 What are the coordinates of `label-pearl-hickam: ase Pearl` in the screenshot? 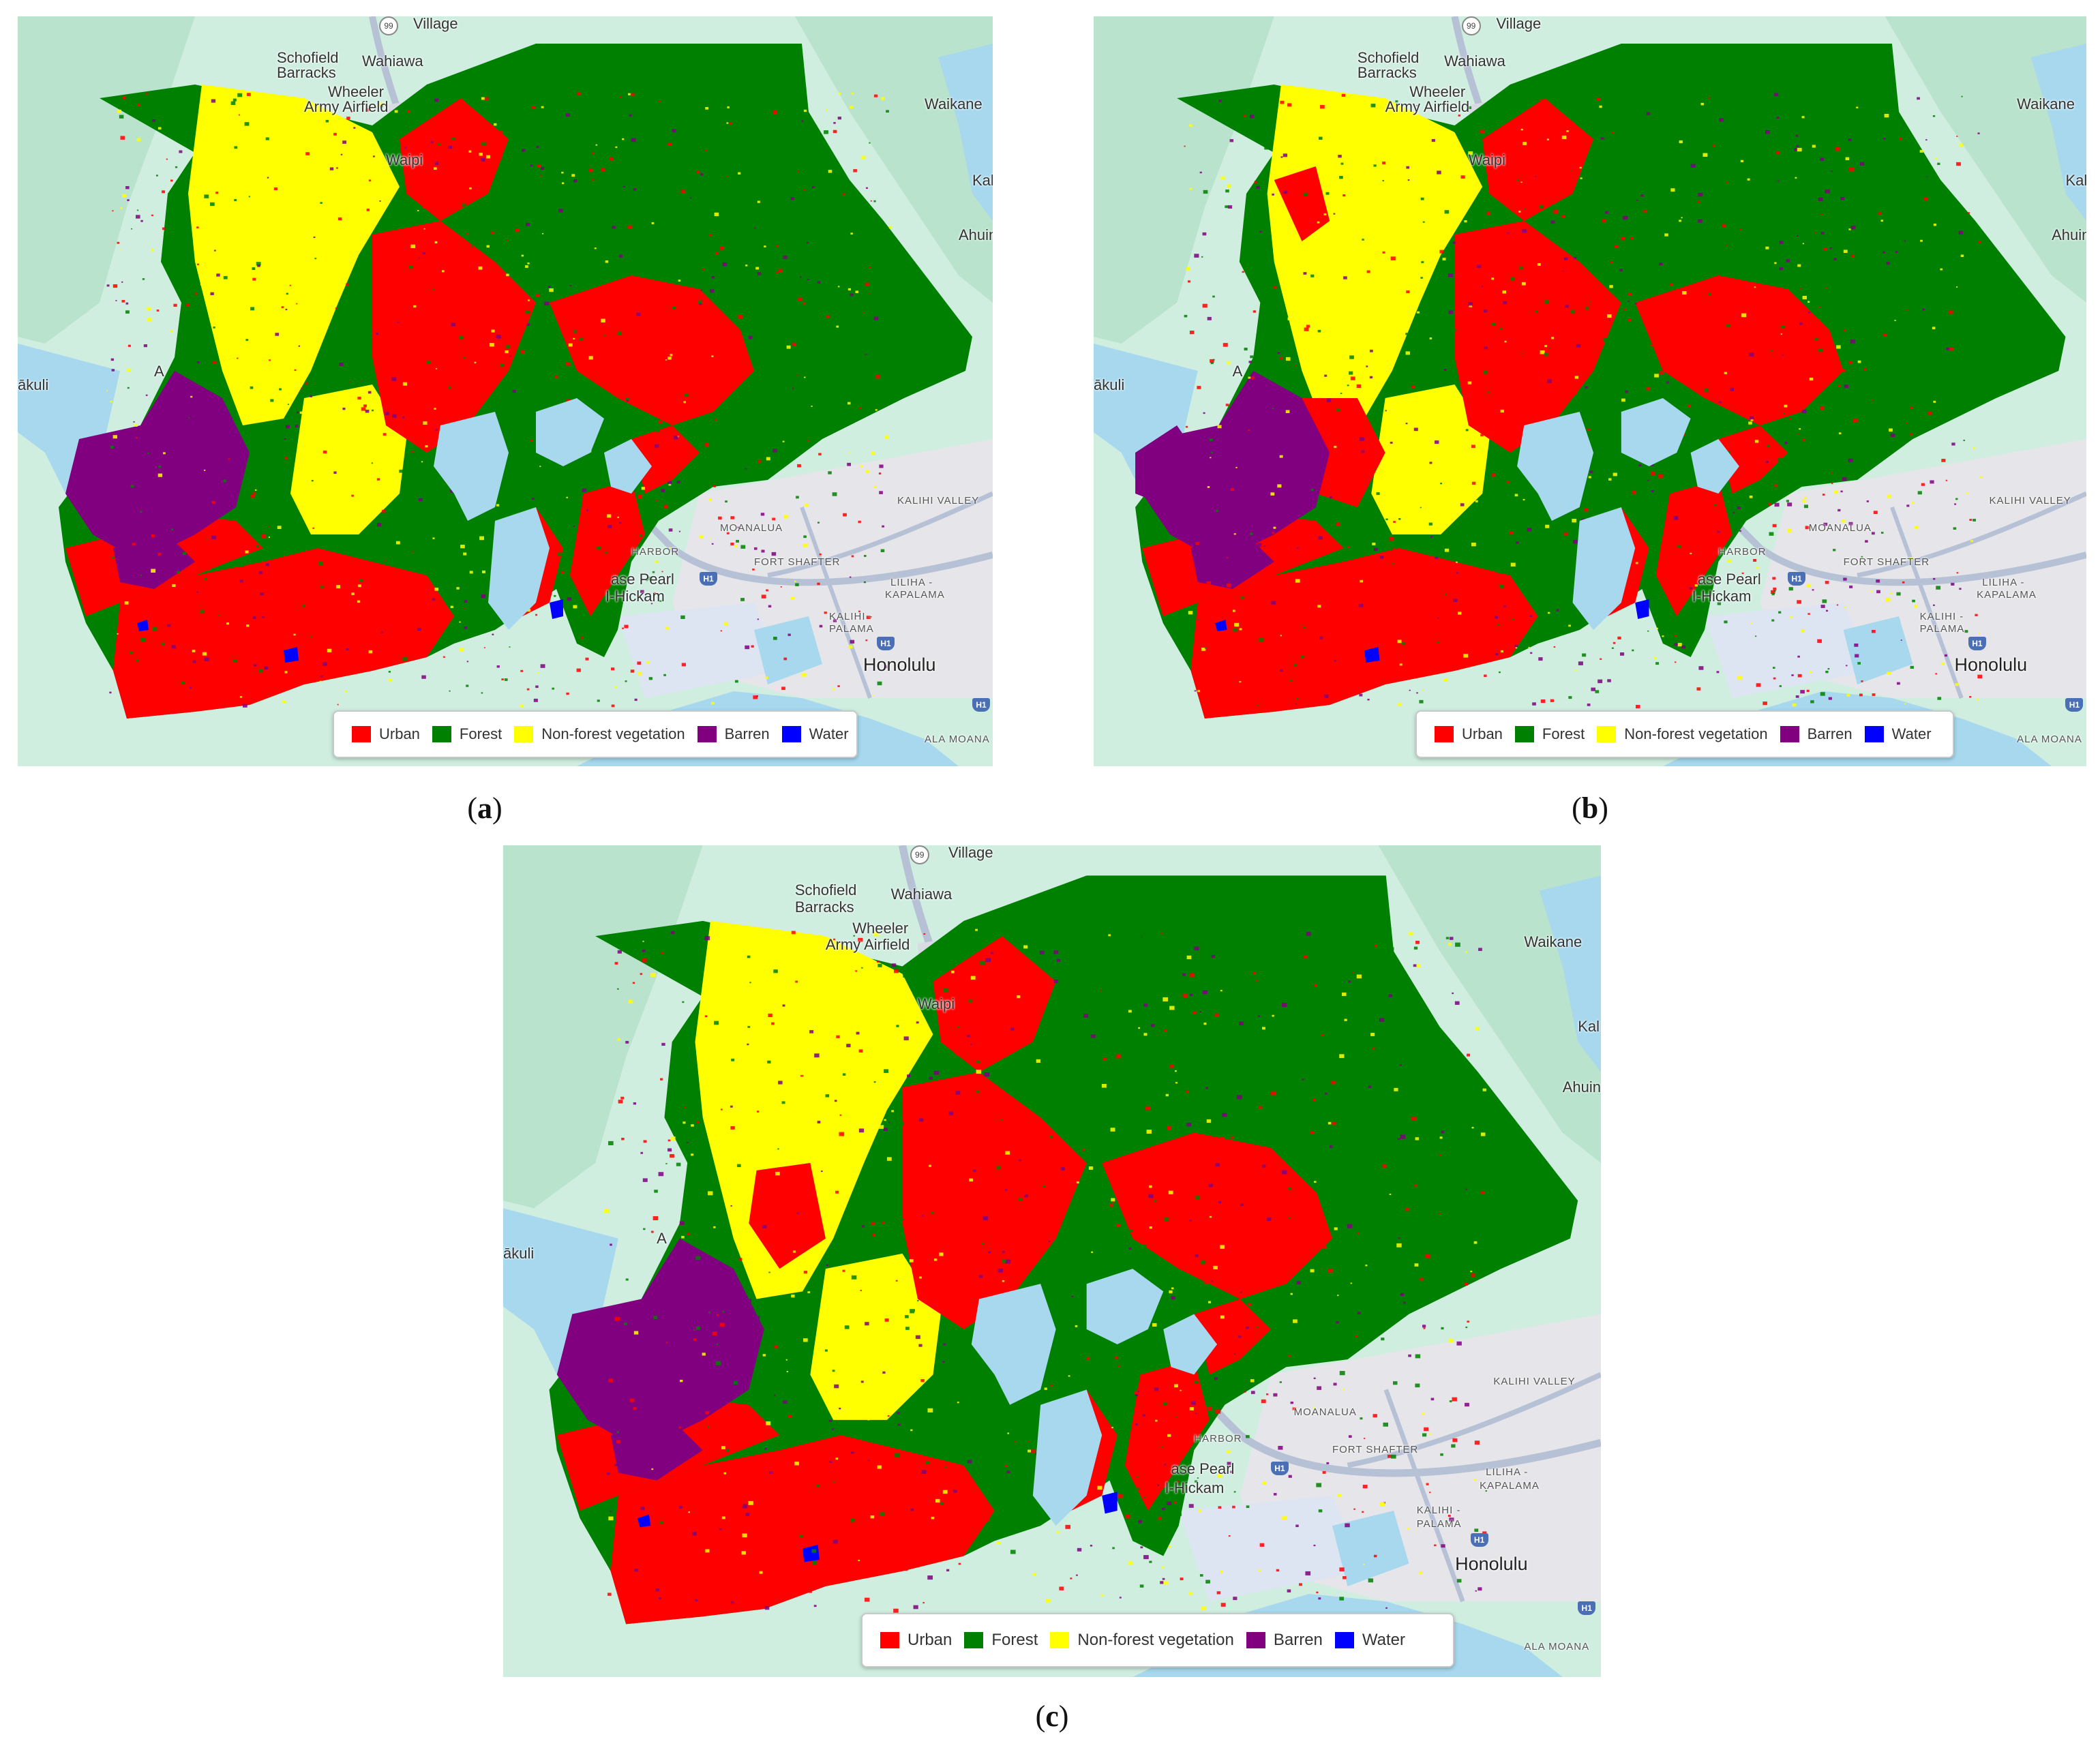 It's located at (642, 579).